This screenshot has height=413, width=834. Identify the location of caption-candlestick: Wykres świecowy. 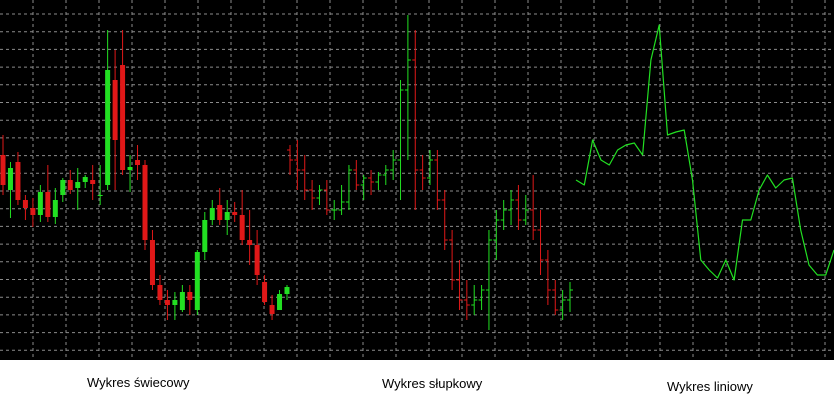
(138, 382).